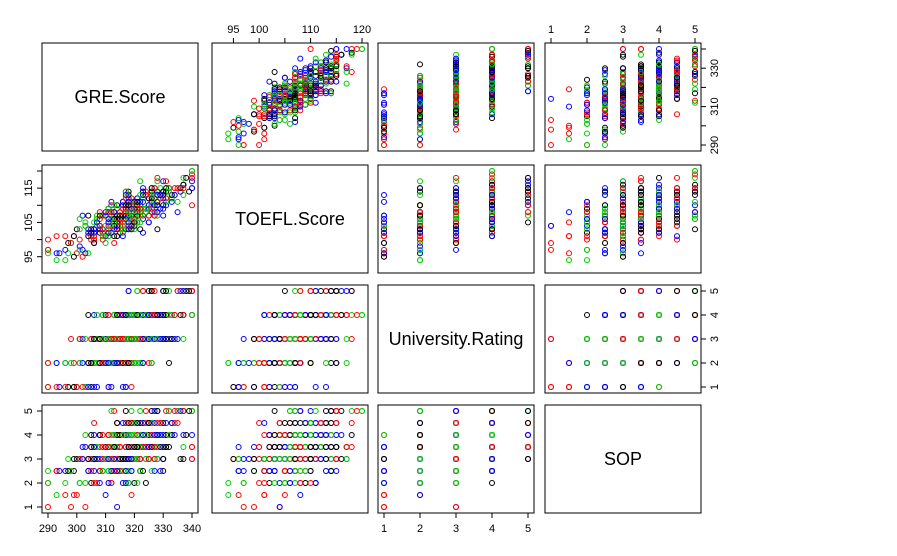 The image size is (897, 556). I want to click on tick-label: 5, so click(528, 529).